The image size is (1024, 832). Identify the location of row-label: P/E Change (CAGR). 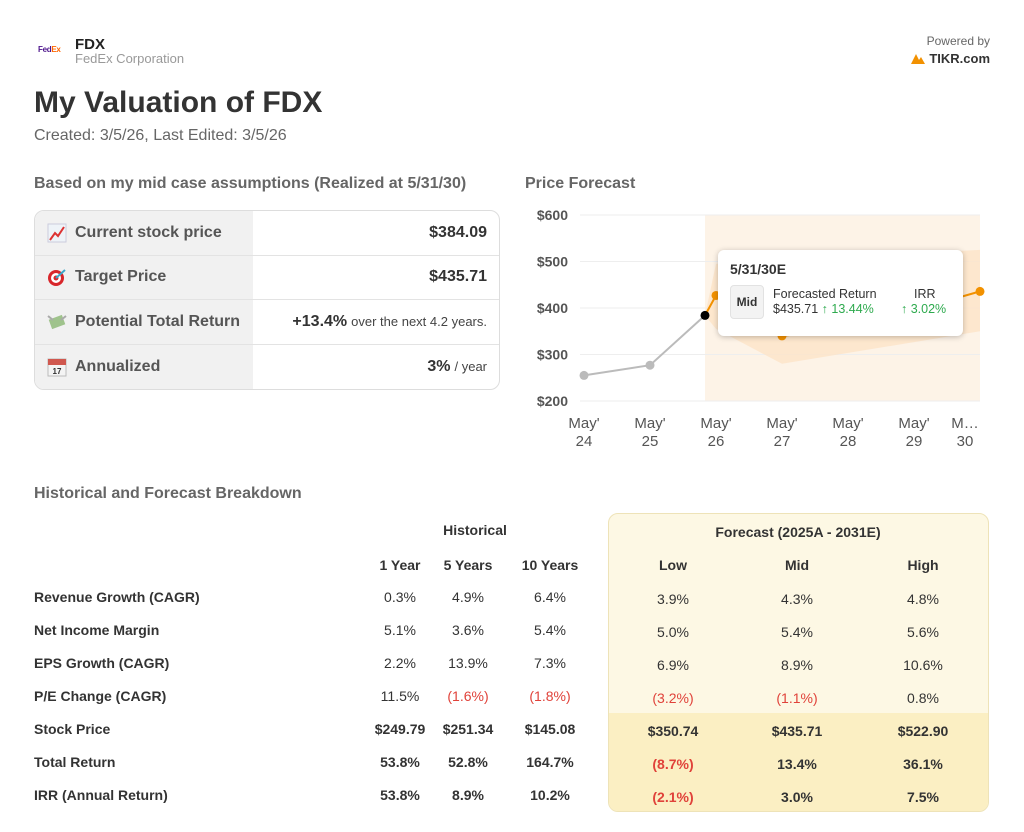
(100, 696).